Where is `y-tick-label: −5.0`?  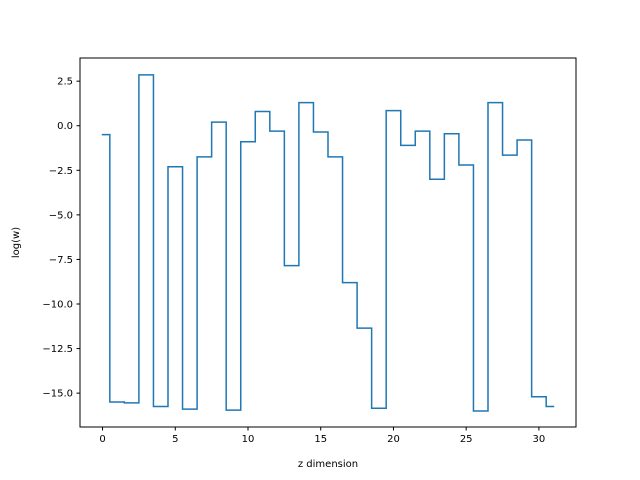 y-tick-label: −5.0 is located at coordinates (61, 215).